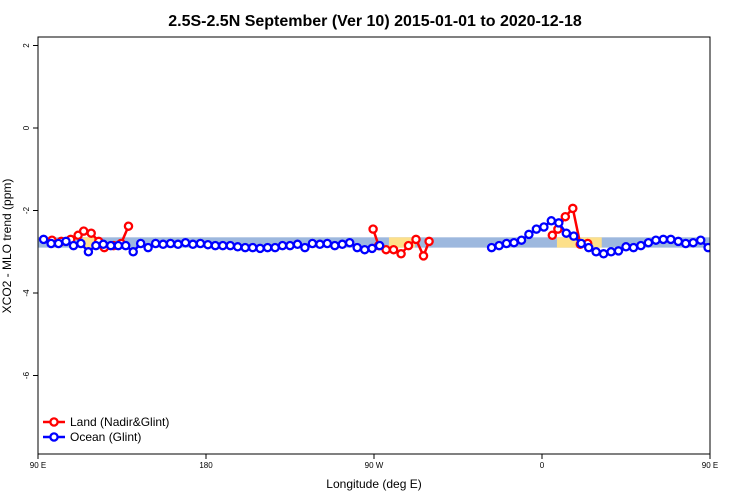  Describe the element at coordinates (26, 293) in the screenshot. I see `y-tick-label: -4` at that location.